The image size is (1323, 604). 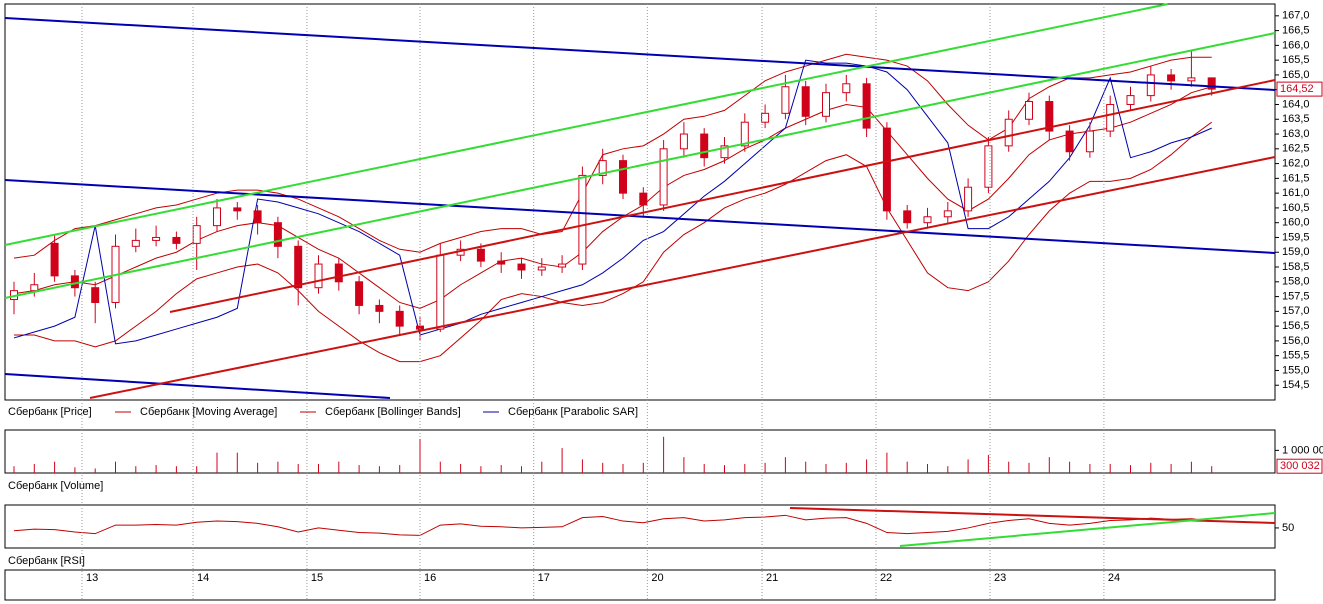 What do you see at coordinates (1296, 326) in the screenshot?
I see `y-tick-label: 156,5` at bounding box center [1296, 326].